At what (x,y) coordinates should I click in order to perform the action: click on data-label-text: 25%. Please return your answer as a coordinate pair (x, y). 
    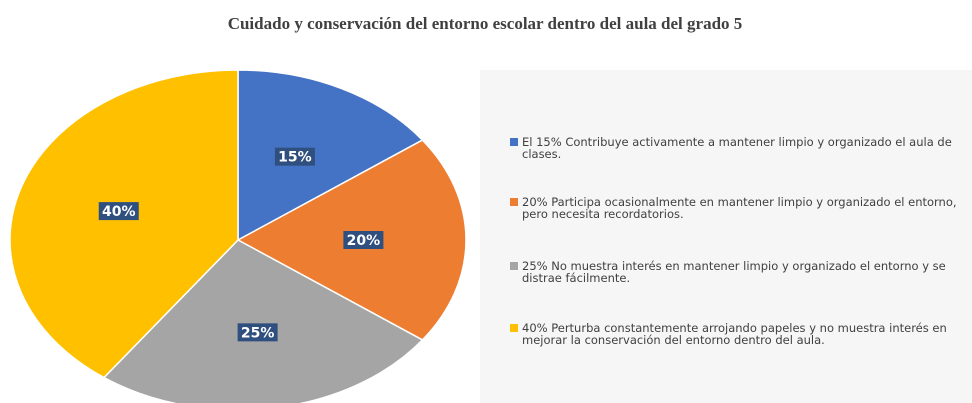
    Looking at the image, I should click on (258, 333).